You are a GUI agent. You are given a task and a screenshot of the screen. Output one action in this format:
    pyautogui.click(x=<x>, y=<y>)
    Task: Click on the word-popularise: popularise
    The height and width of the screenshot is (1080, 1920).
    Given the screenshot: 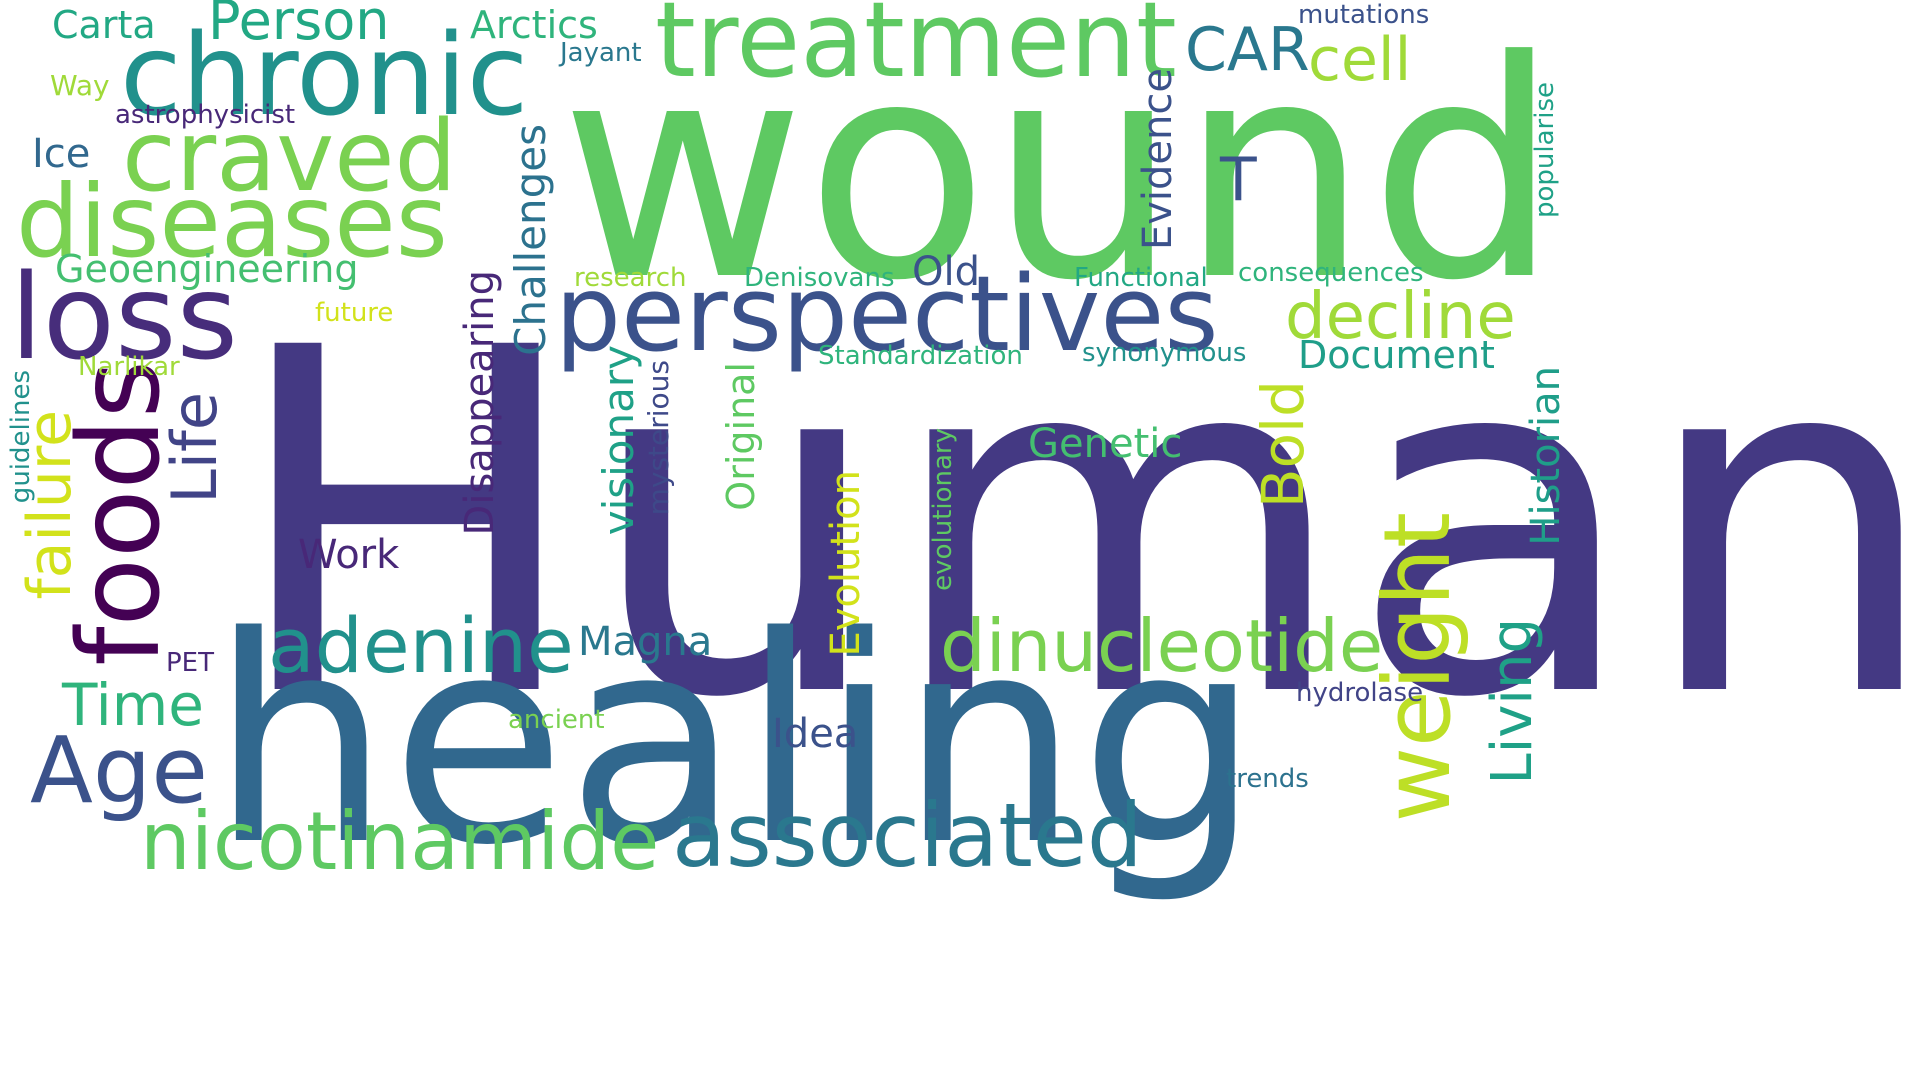 What is the action you would take?
    pyautogui.click(x=1545, y=150)
    